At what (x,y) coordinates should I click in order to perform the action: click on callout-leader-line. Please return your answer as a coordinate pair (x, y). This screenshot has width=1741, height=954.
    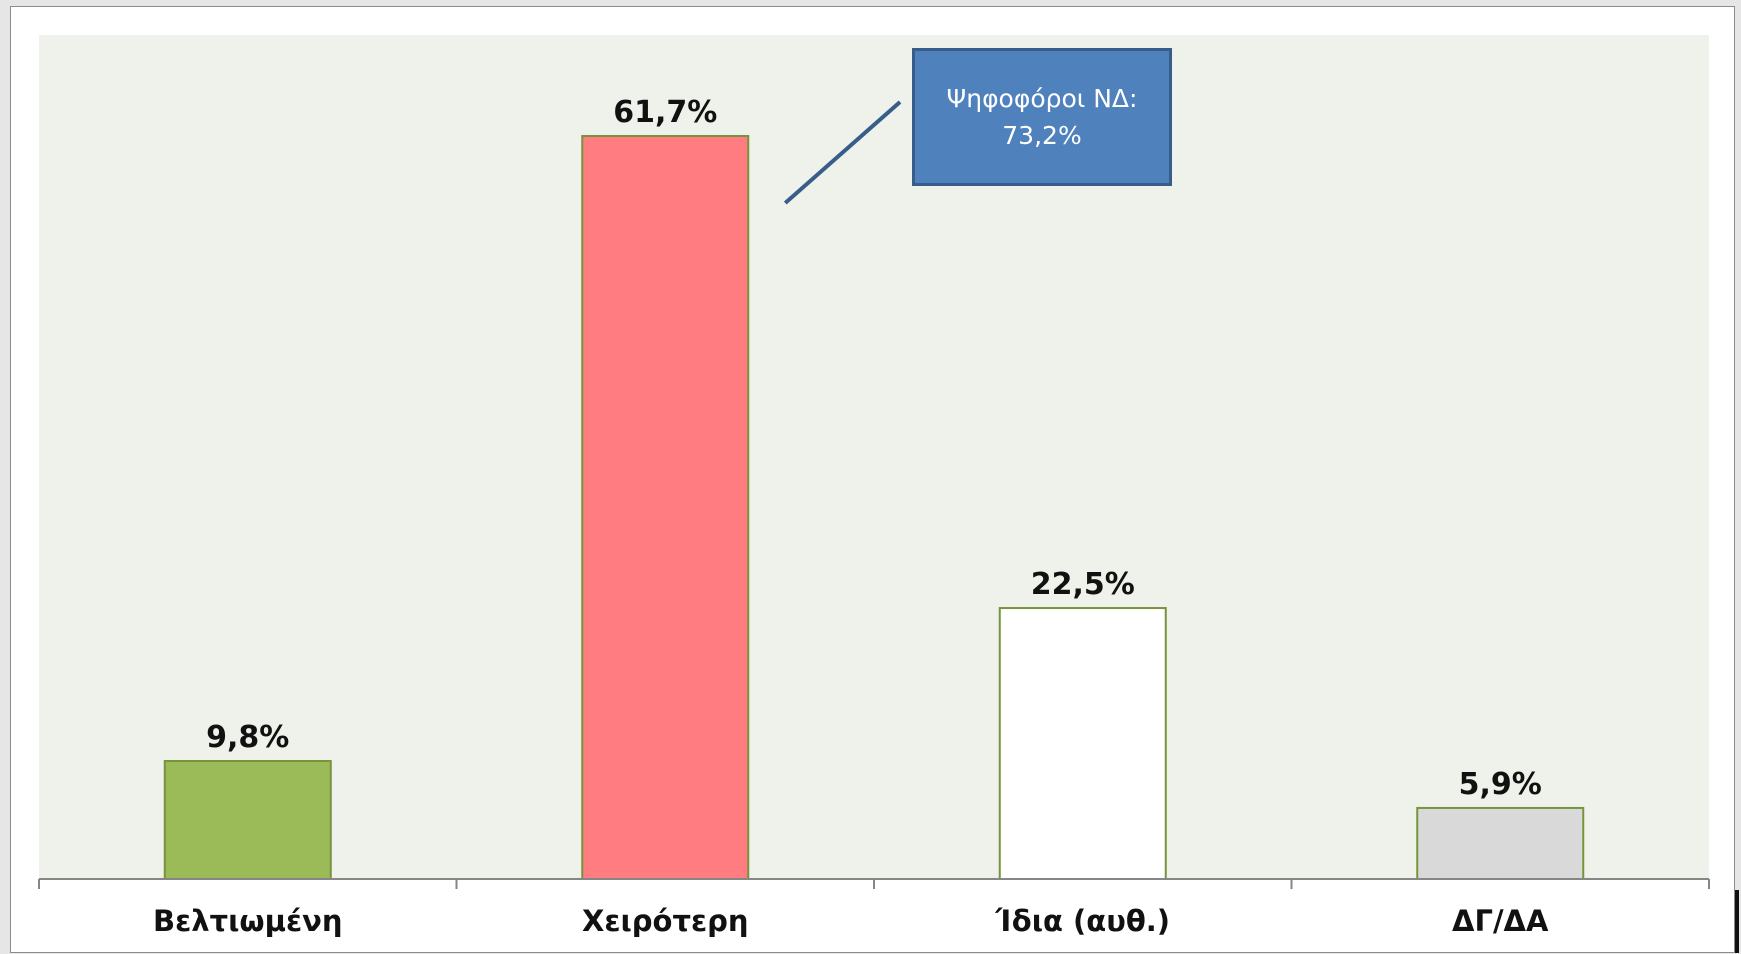
    Looking at the image, I should click on (842, 152).